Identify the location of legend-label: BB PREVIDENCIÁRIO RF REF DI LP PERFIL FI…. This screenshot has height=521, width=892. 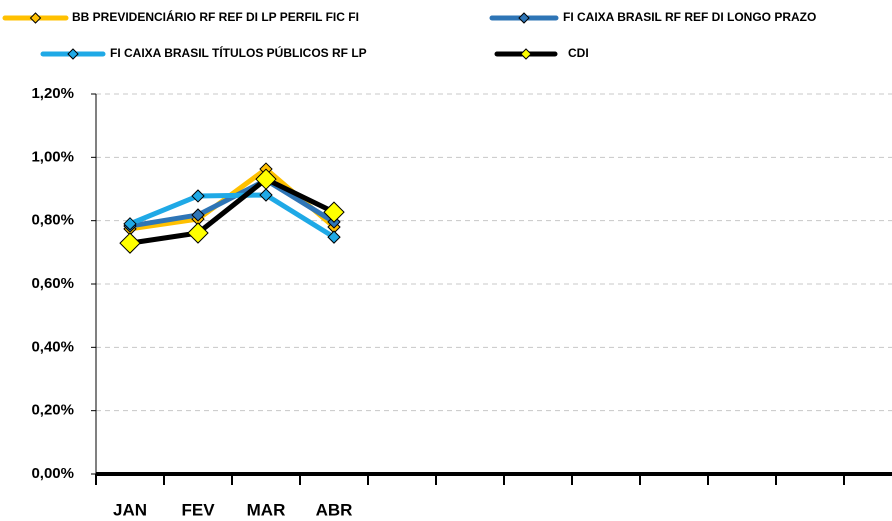
(215, 16).